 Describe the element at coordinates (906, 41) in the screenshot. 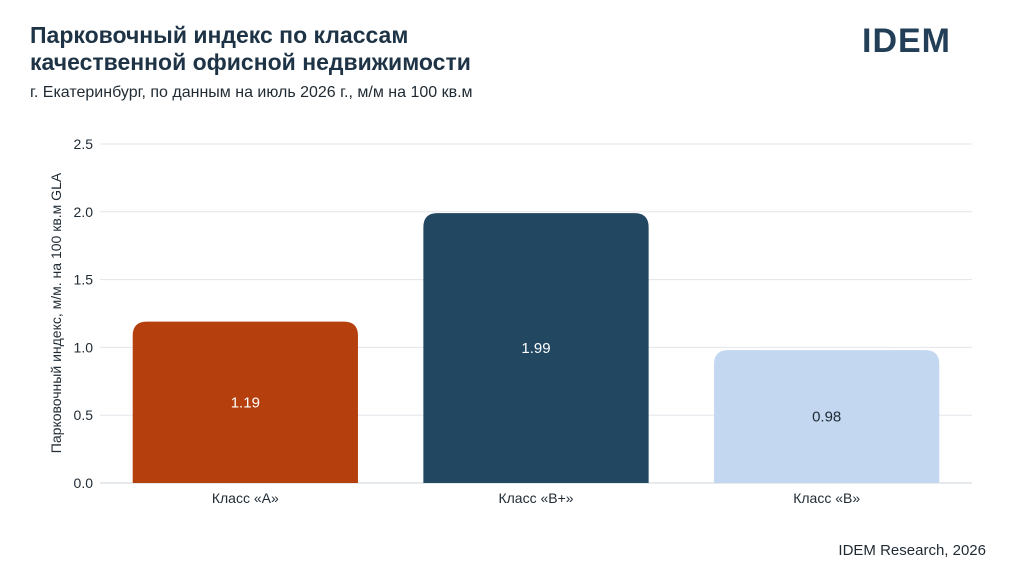

I see `brand-logo: IDEM` at that location.